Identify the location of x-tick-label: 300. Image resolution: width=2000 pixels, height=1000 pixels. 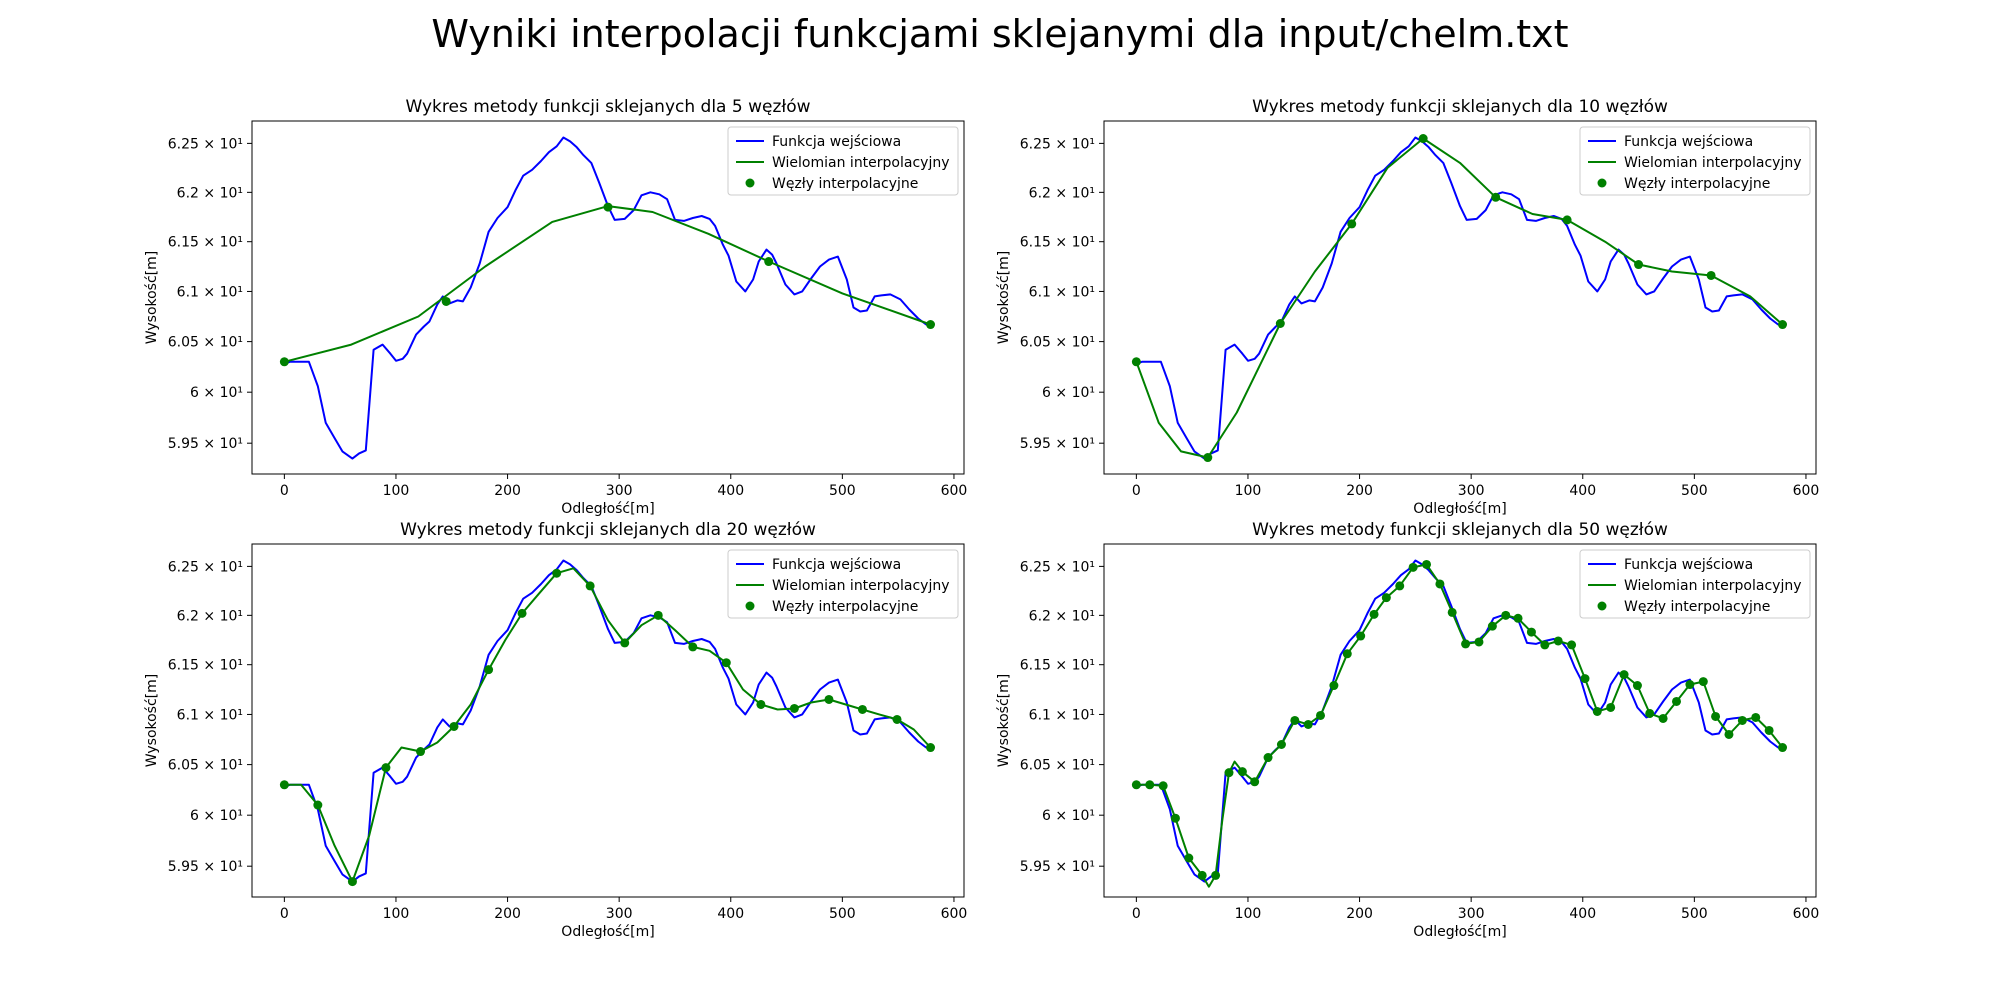
(1471, 491).